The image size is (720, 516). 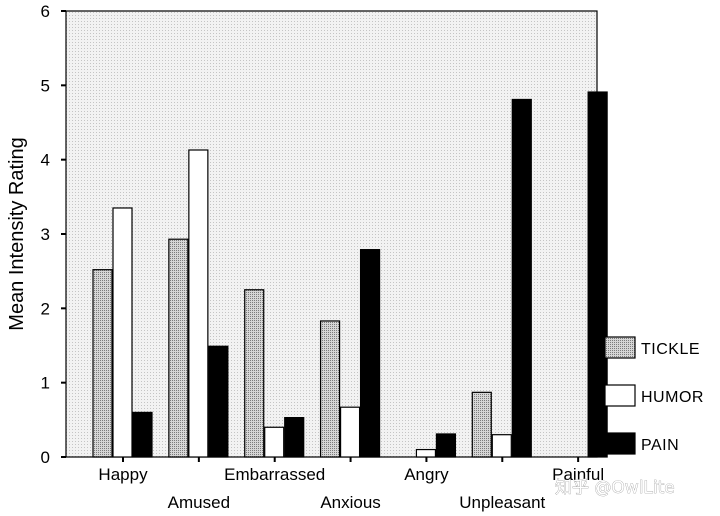 What do you see at coordinates (218, 401) in the screenshot?
I see `bar-pain-amused` at bounding box center [218, 401].